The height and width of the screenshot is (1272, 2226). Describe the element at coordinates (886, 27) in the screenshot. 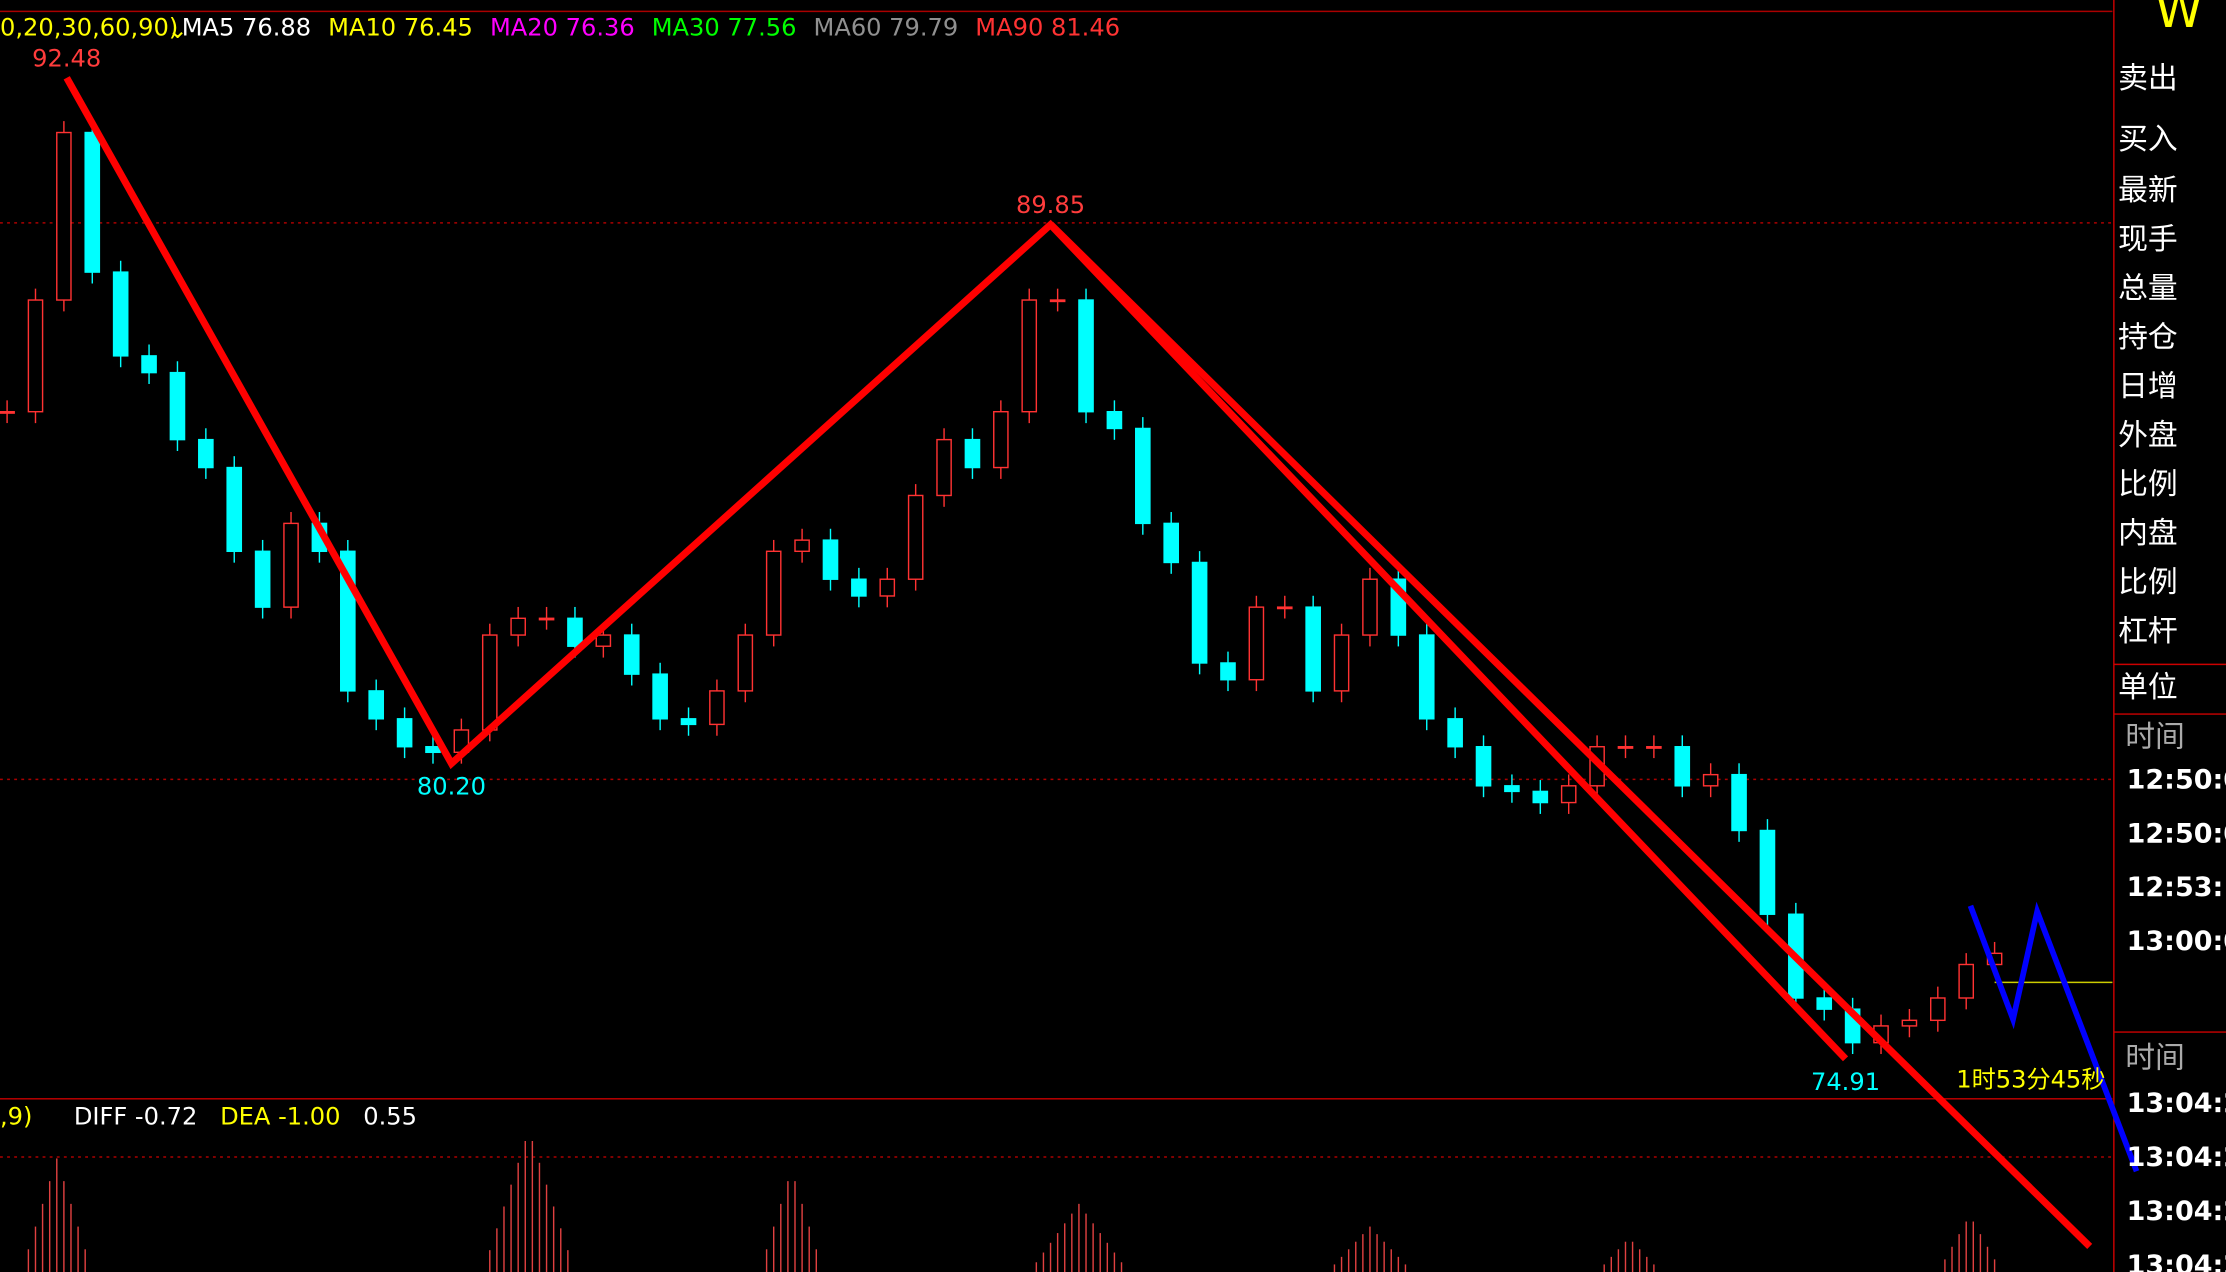

I see `ma-label: MA60 79.79` at that location.